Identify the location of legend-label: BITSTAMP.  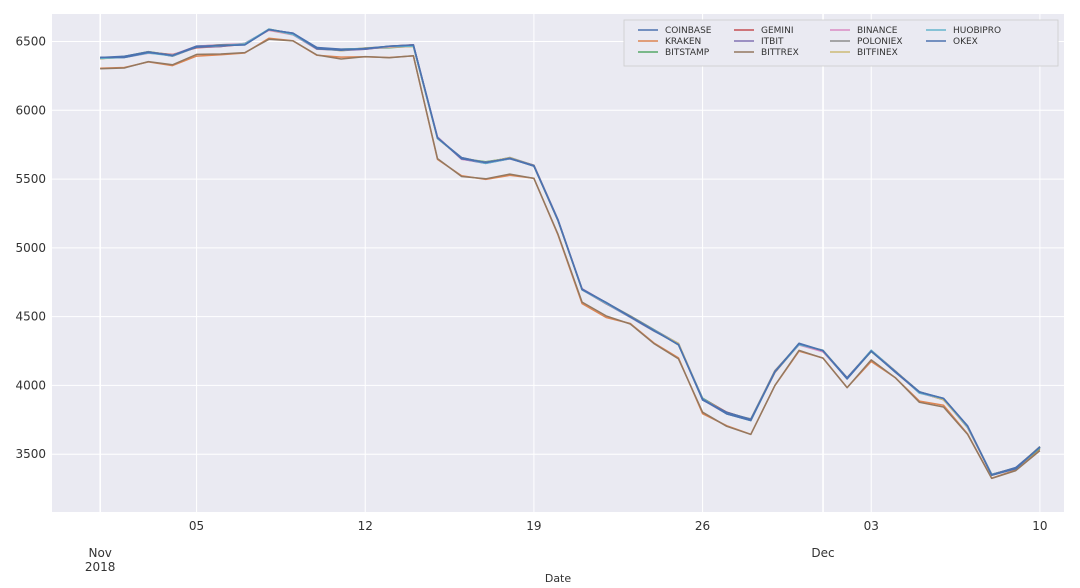
(687, 53).